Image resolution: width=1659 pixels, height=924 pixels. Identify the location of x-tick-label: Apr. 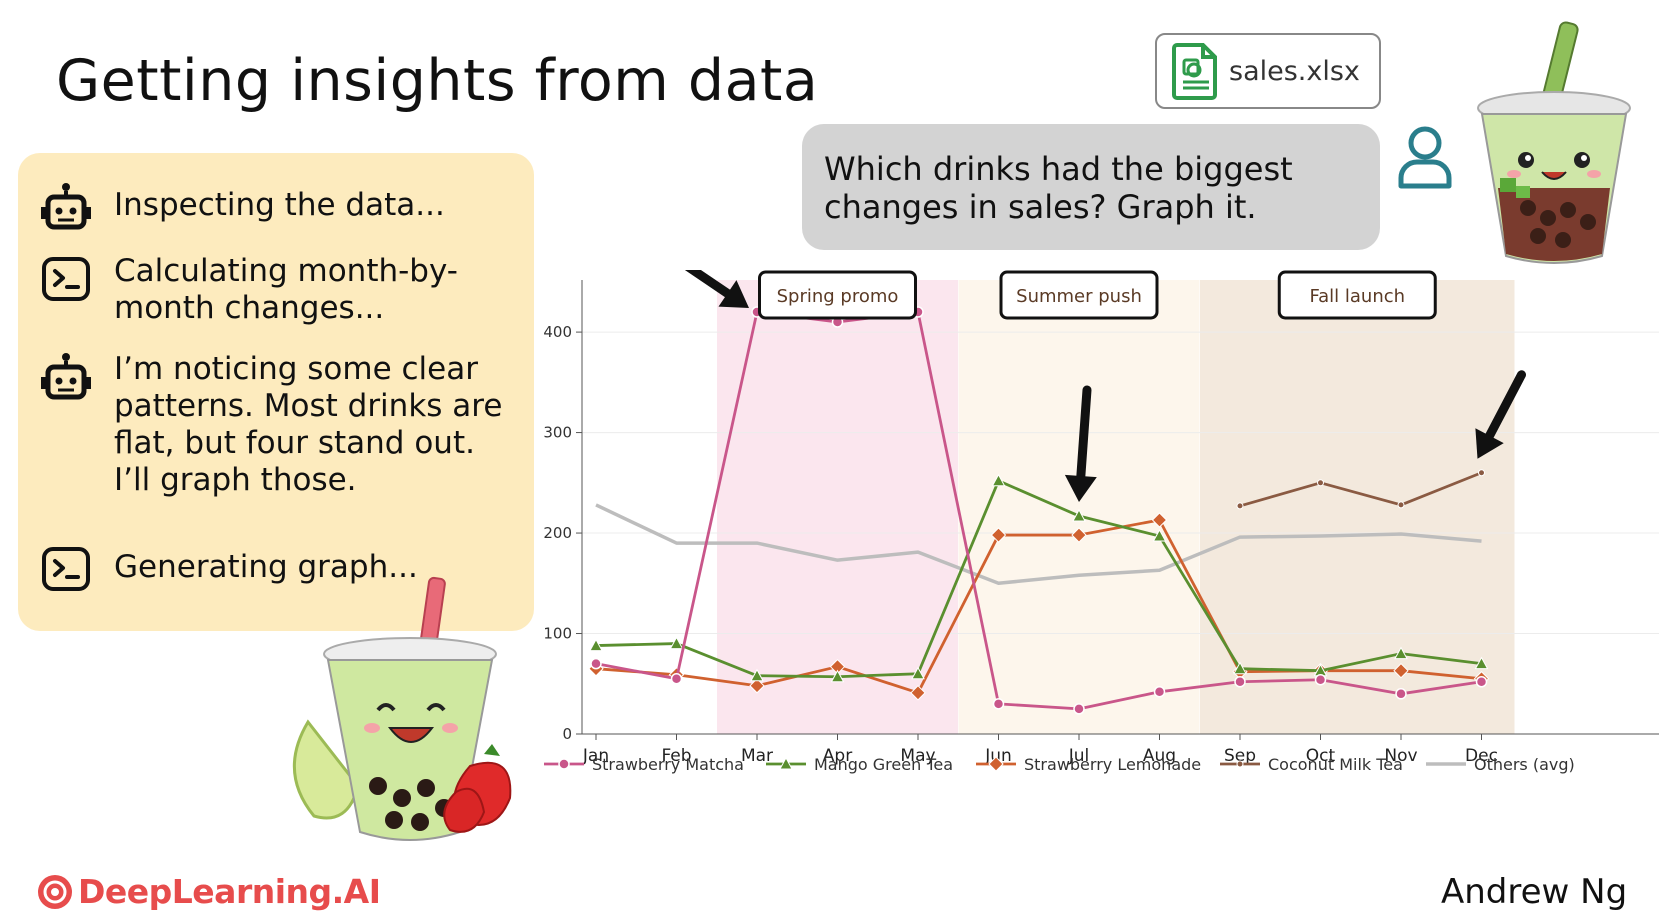
(837, 756).